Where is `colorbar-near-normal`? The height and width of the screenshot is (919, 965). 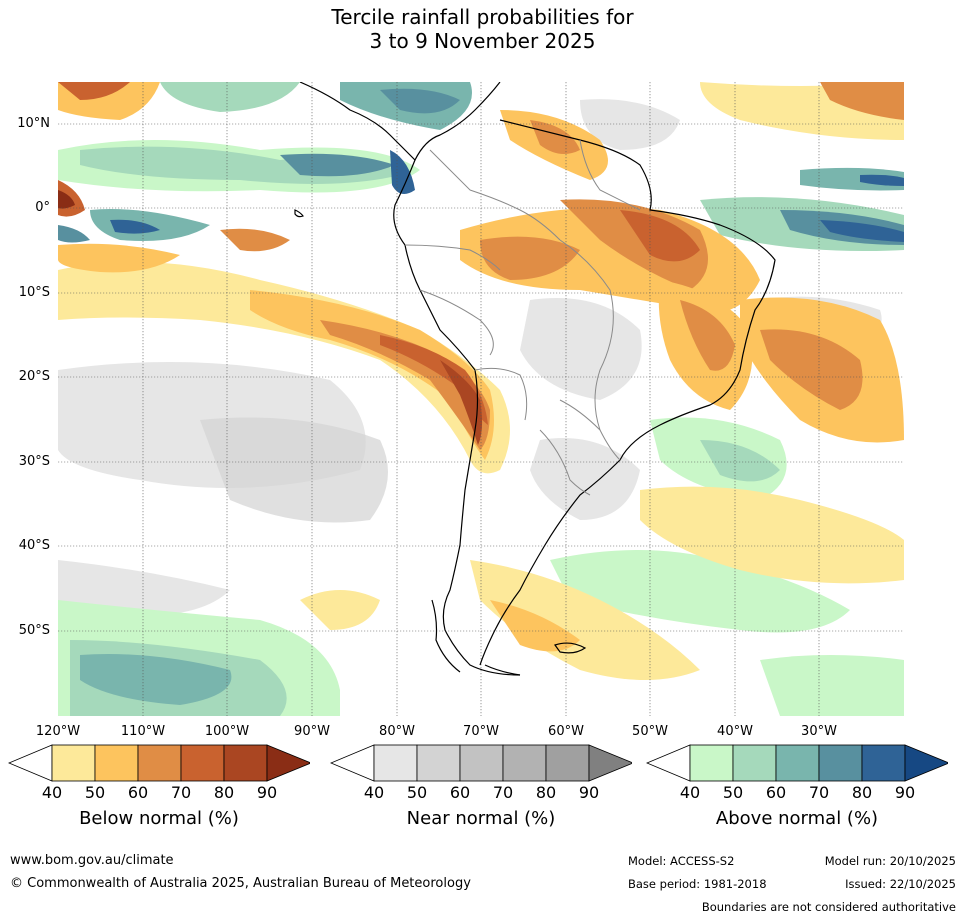 colorbar-near-normal is located at coordinates (481, 763).